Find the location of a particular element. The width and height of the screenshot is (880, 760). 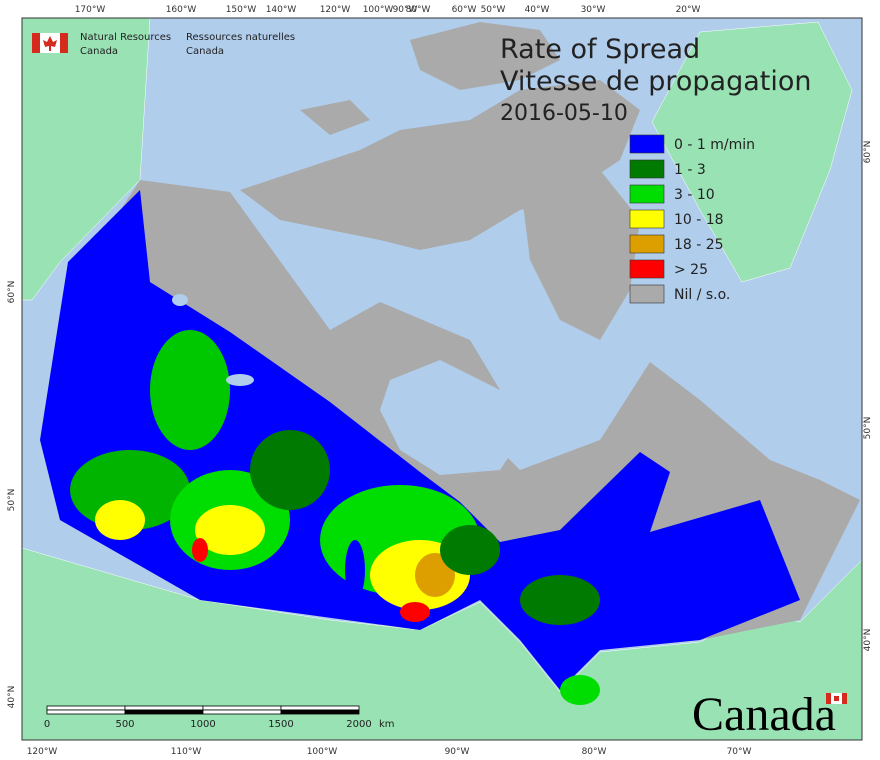

graticule-label: 160°W is located at coordinates (181, 10).